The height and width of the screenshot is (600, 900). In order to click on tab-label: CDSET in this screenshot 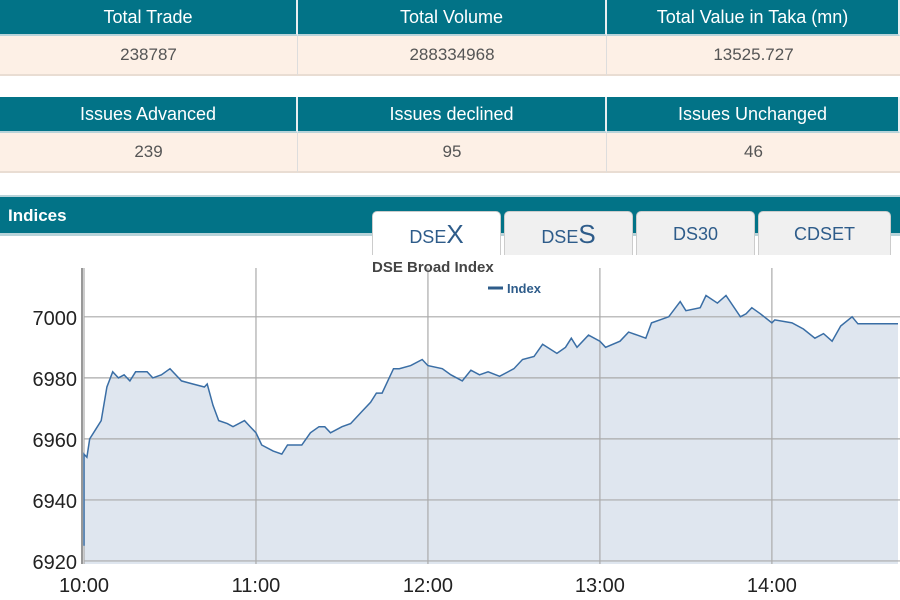, I will do `click(824, 234)`.